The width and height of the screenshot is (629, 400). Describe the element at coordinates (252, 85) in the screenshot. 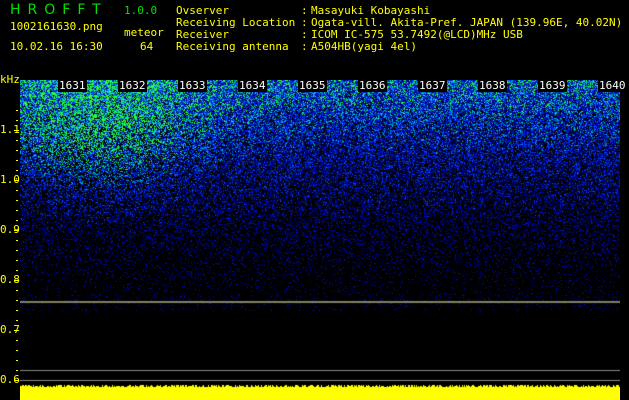

I see `time-label: 1634` at that location.